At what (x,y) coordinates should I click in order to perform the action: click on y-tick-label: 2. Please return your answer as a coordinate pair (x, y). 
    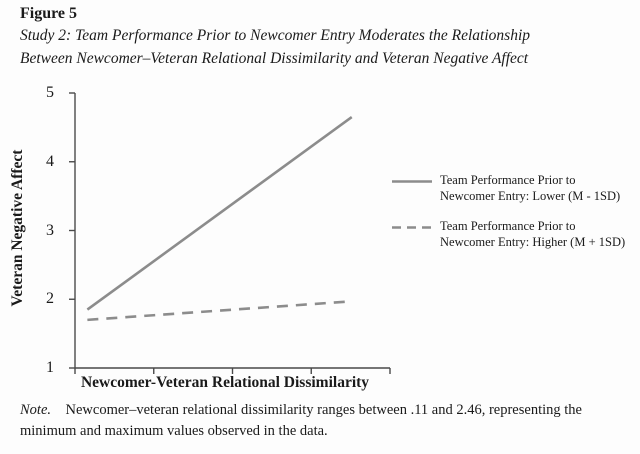
    Looking at the image, I should click on (50, 299).